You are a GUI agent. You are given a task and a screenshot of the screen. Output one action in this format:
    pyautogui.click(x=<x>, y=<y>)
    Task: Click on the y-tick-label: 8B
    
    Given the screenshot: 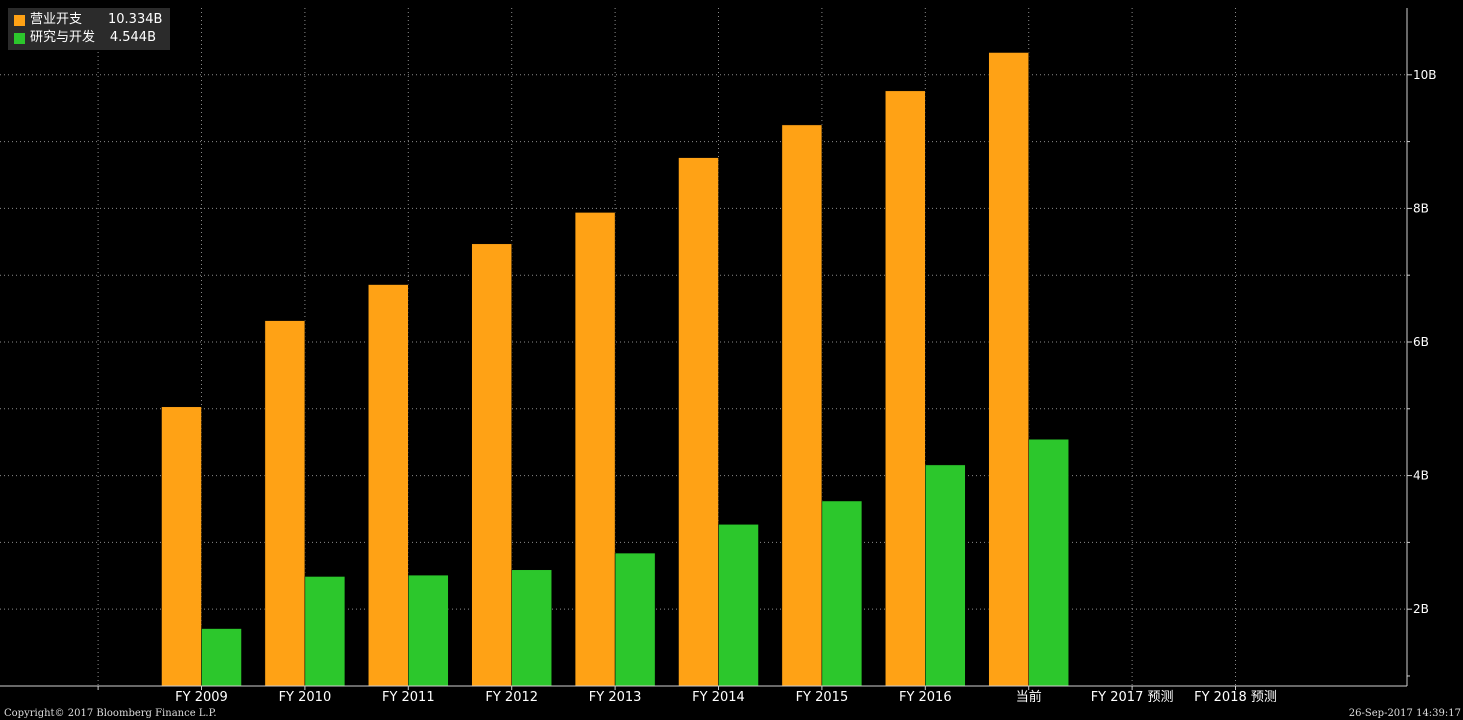 What is the action you would take?
    pyautogui.click(x=1421, y=208)
    